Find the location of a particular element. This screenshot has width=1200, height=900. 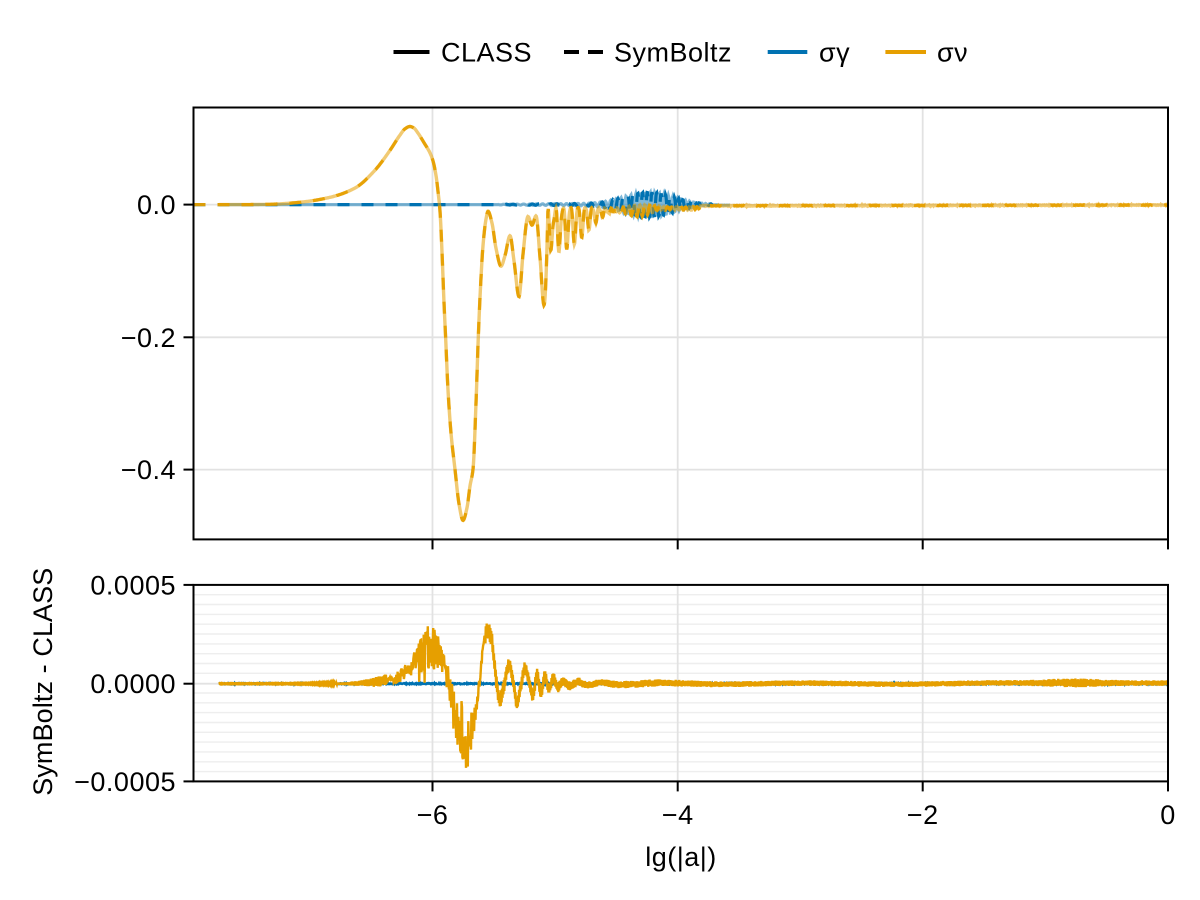

svg-text: −2 is located at coordinates (923, 815).